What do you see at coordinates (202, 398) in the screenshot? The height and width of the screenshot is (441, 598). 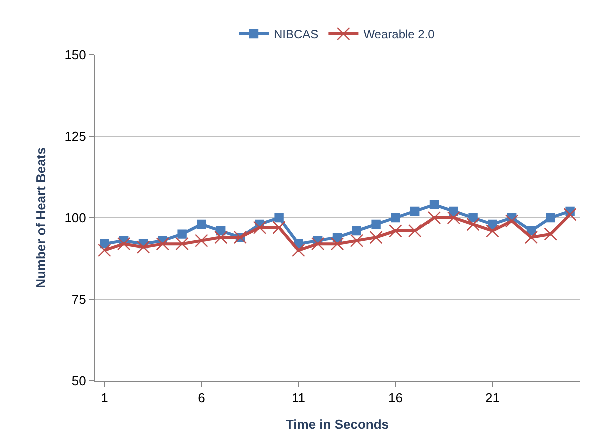 I see `x-tick-label: 6` at bounding box center [202, 398].